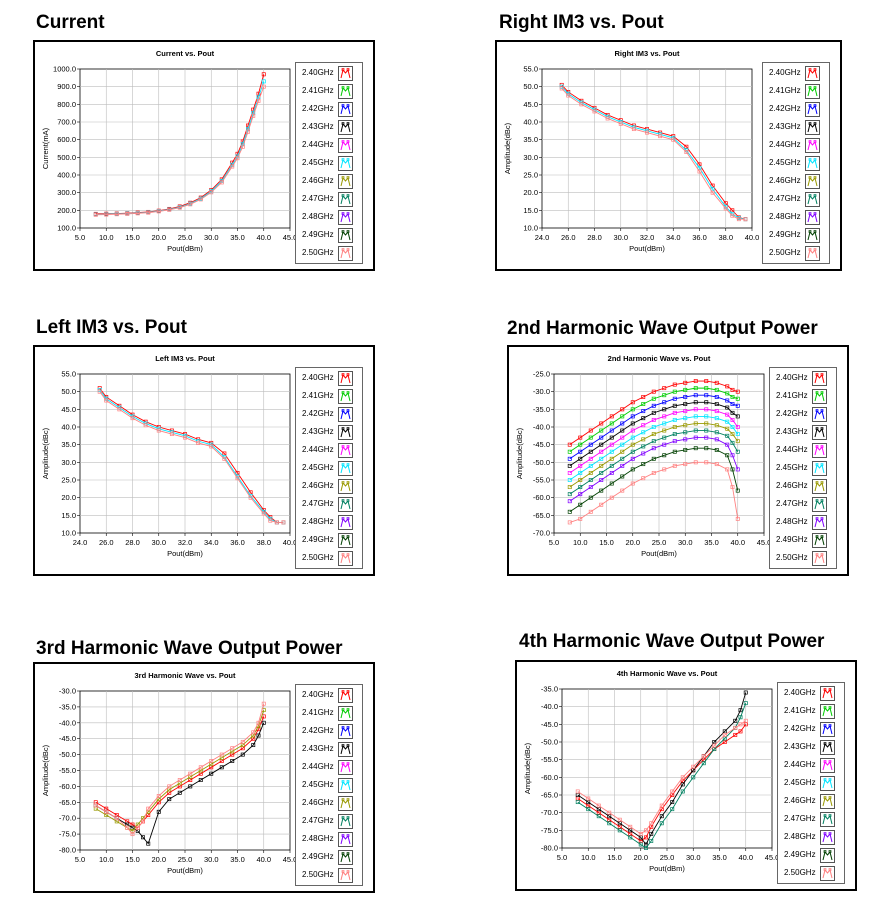 The image size is (886, 906). What do you see at coordinates (68, 427) in the screenshot?
I see `y-tick-label: 40.0` at bounding box center [68, 427].